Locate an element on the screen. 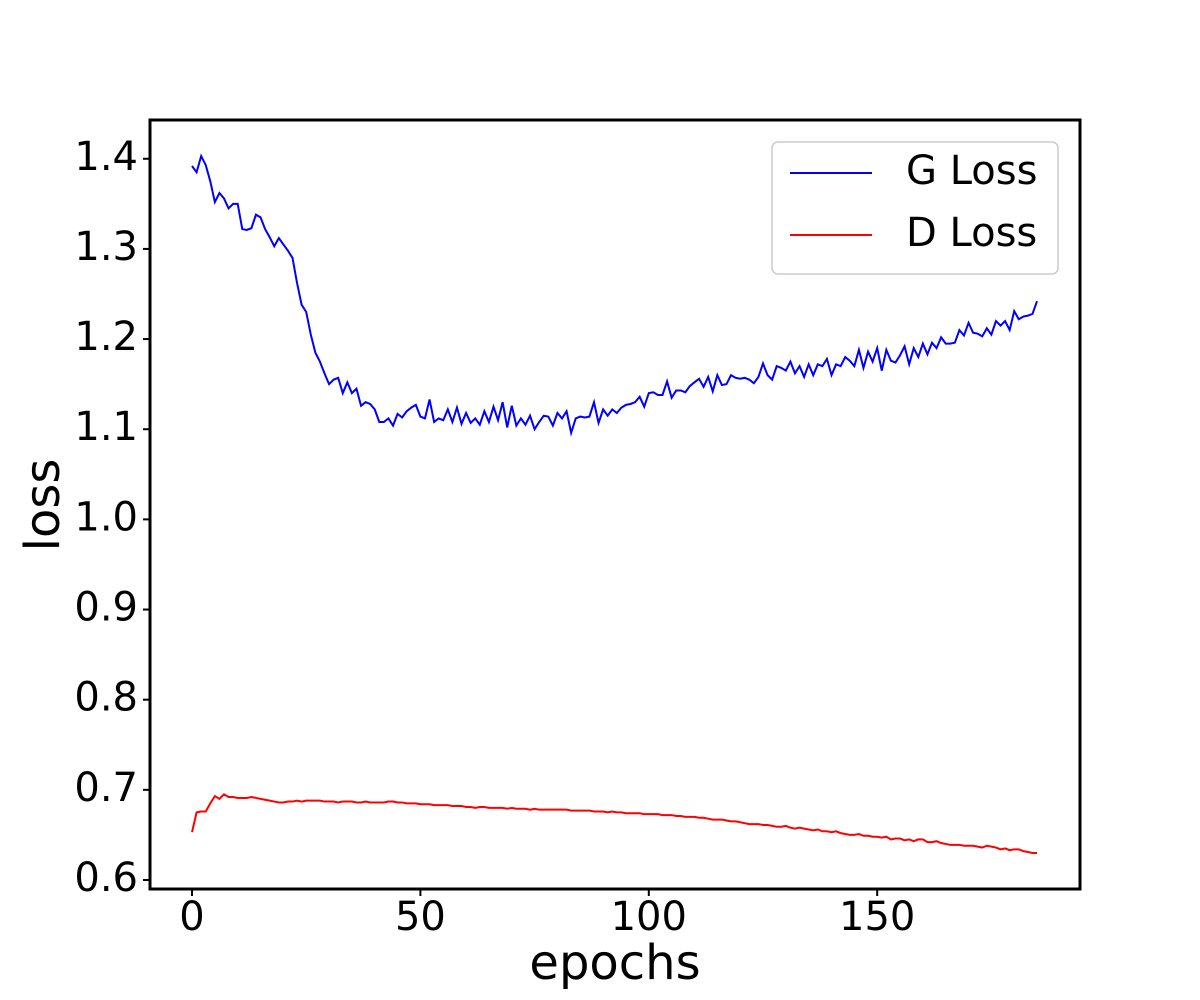  y-tick-label: 1.1 is located at coordinates (106, 427).